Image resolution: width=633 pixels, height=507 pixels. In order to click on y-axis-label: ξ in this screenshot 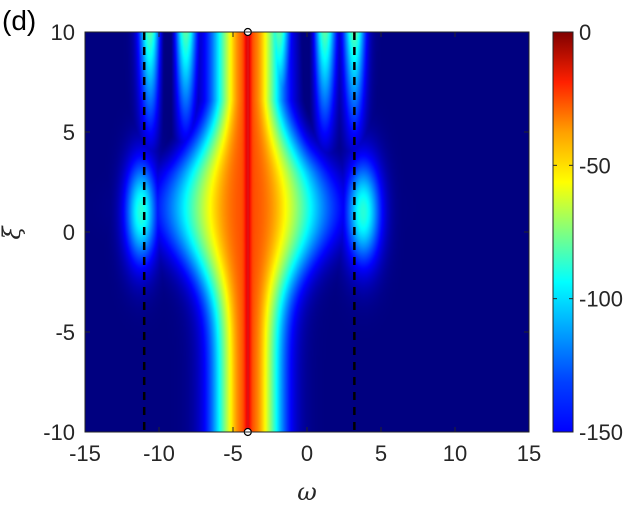, I will do `click(13, 232)`.